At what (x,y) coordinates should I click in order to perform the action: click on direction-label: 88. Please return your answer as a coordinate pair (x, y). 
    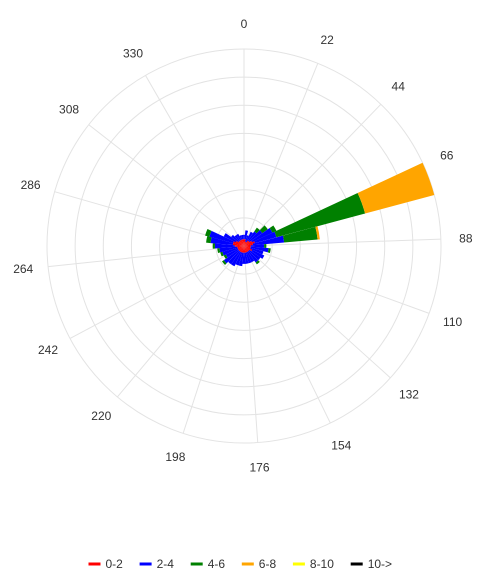
    Looking at the image, I should click on (466, 238).